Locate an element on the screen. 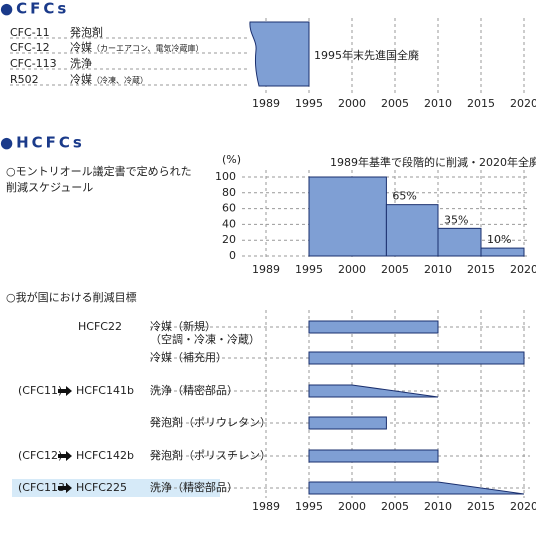  code: CFC-113 is located at coordinates (33, 63).